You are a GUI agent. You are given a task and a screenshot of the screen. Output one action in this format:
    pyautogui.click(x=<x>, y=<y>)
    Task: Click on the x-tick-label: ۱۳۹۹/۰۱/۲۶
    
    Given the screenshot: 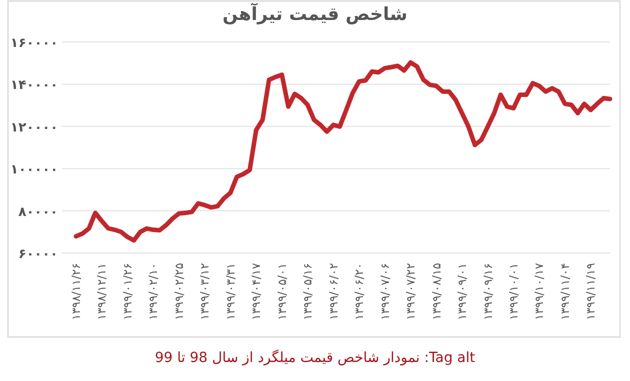 What is the action you would take?
    pyautogui.click(x=127, y=291)
    